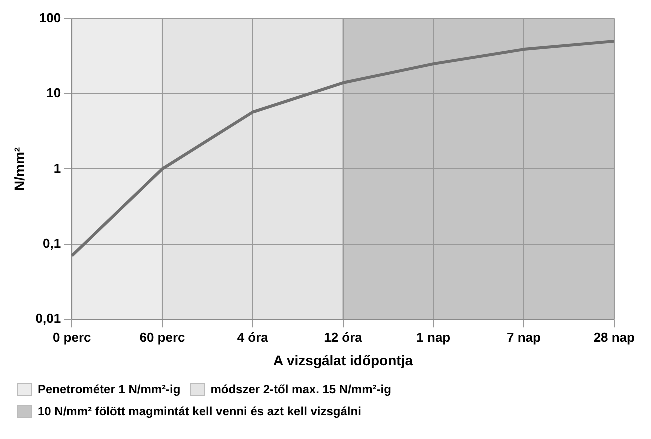  I want to click on x-axis-title: A vizsgálat időpontja, so click(344, 360).